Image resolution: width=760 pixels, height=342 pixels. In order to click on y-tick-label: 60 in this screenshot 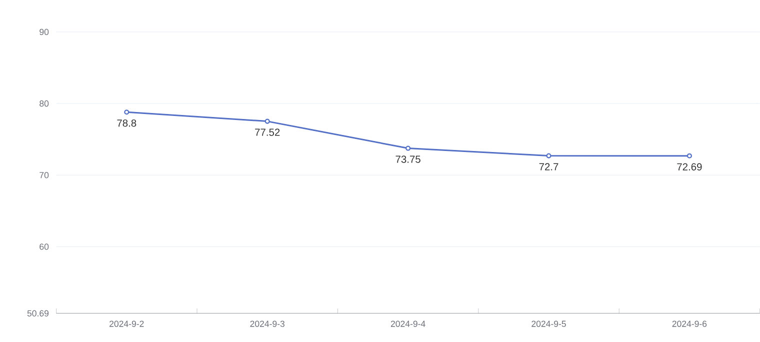, I will do `click(44, 247)`.